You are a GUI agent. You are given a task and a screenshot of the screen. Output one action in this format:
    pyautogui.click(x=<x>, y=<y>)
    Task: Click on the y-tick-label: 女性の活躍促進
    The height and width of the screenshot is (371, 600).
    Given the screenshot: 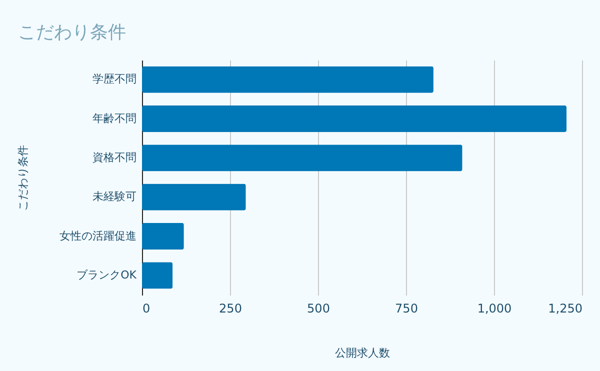 What is the action you would take?
    pyautogui.click(x=98, y=235)
    